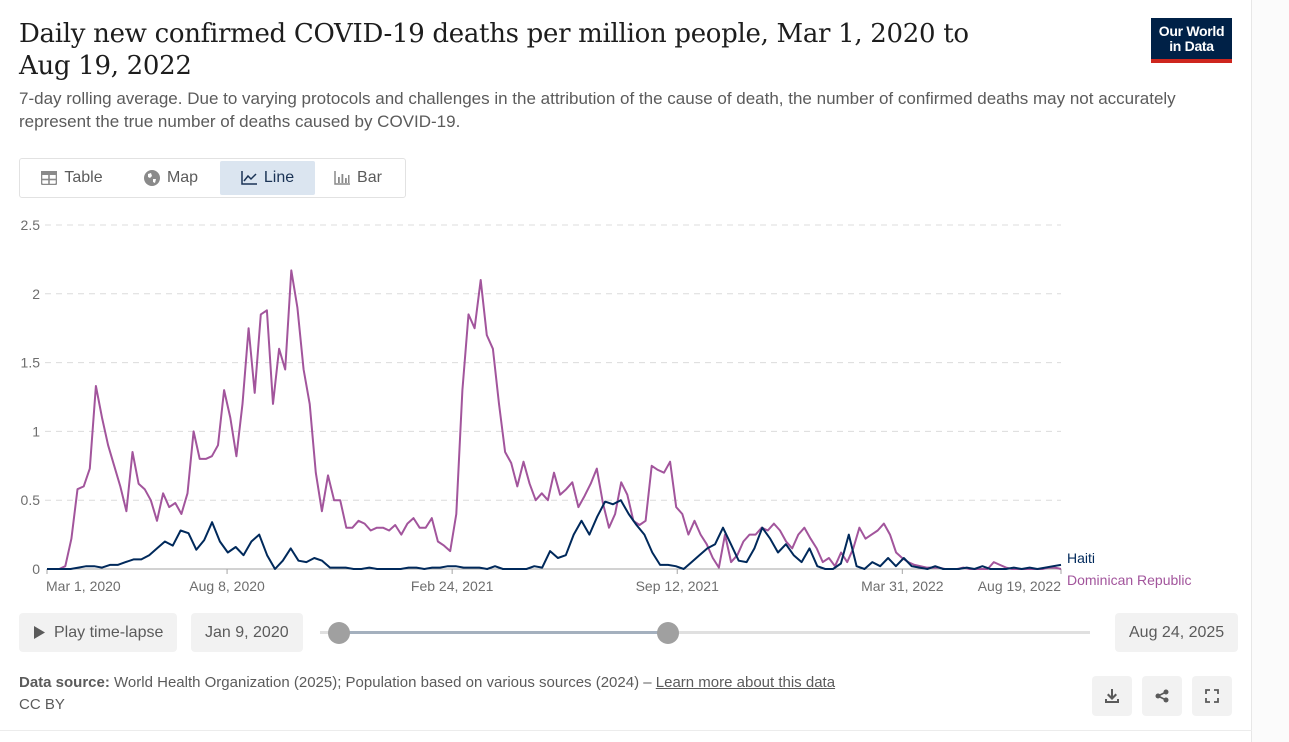 The width and height of the screenshot is (1289, 742). Describe the element at coordinates (1270, 371) in the screenshot. I see `page-side-panel` at that location.